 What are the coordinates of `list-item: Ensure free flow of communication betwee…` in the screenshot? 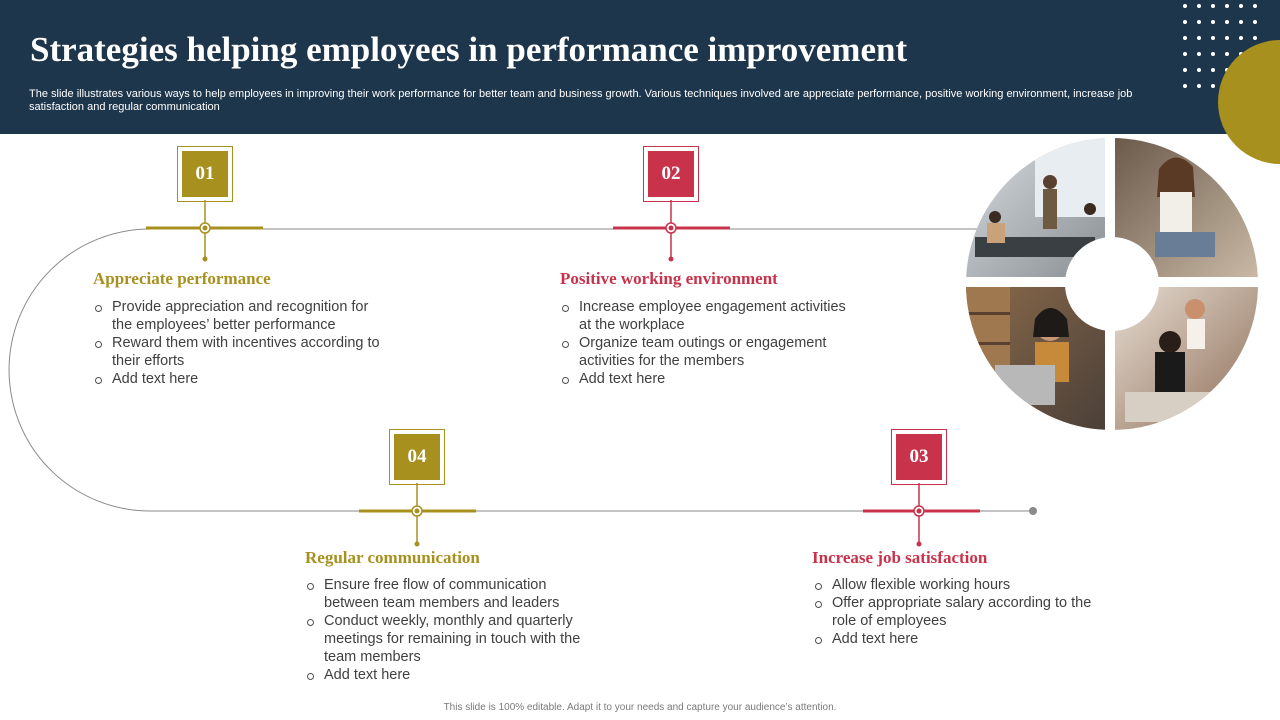 It's located at (451, 594).